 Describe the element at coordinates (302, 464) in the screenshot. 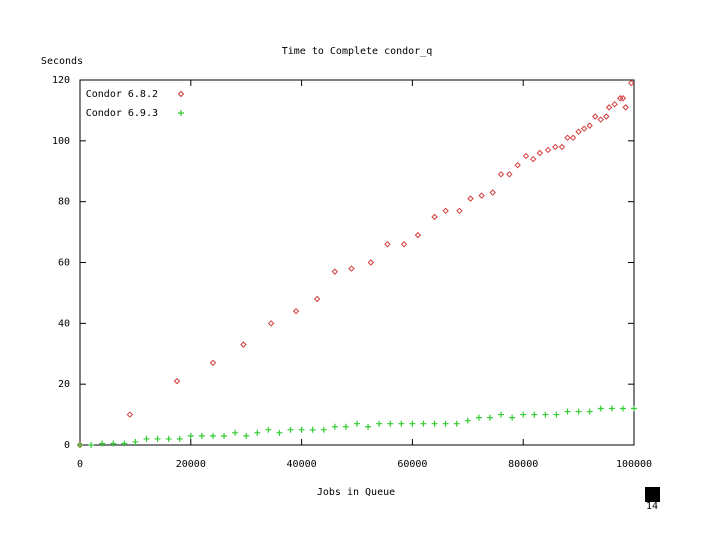

I see `x-tick-label: 40000` at that location.